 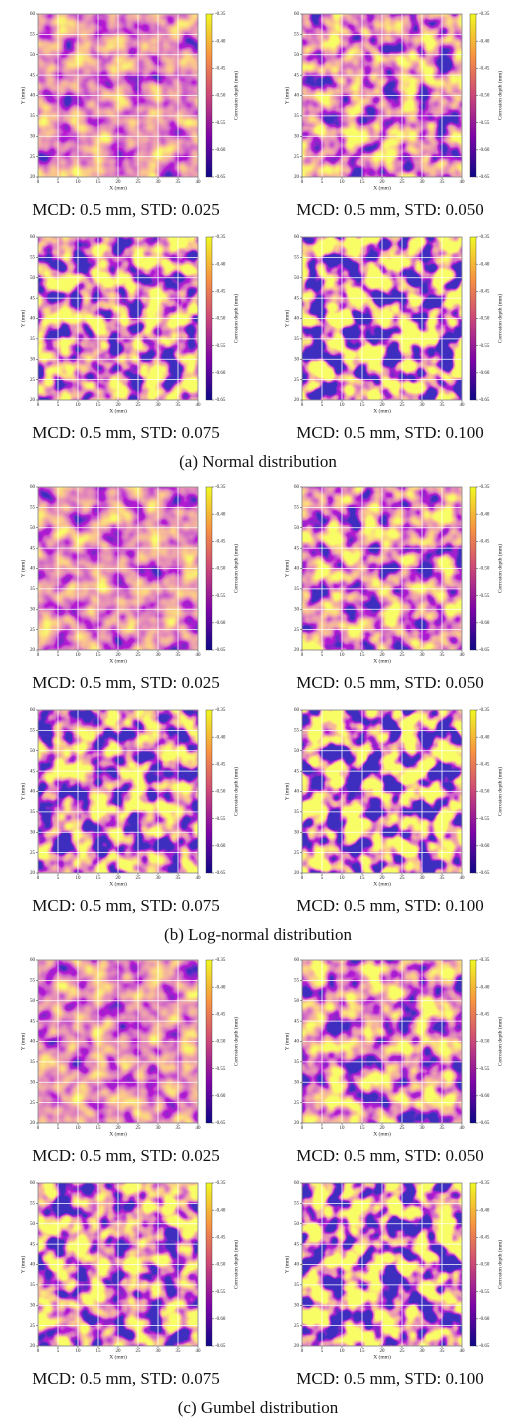 What do you see at coordinates (258, 461) in the screenshot?
I see `group-caption: (a) Normal distribution` at bounding box center [258, 461].